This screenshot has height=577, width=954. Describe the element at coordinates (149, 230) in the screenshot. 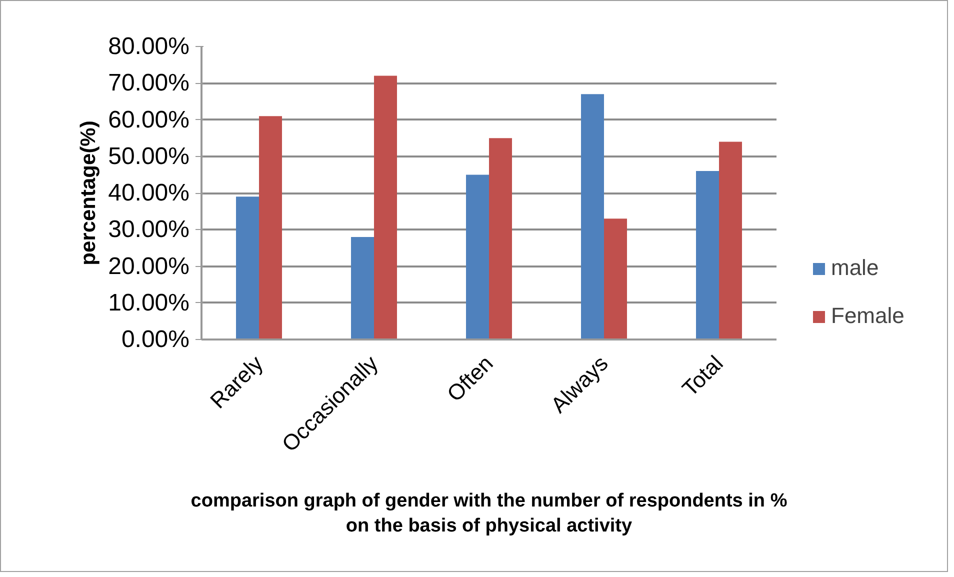

I see `y-tick-label: 30.00%` at that location.